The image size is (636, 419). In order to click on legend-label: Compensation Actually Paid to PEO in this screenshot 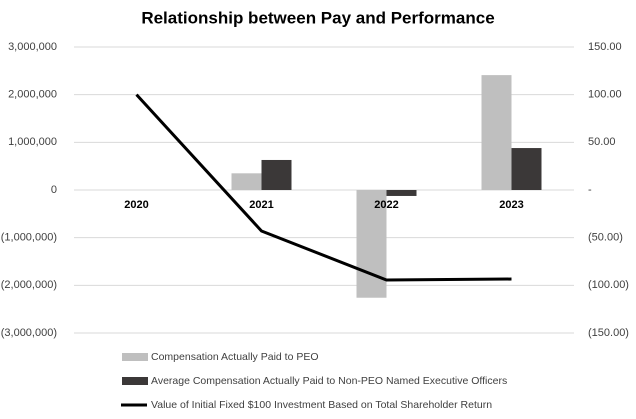, I will do `click(235, 357)`.